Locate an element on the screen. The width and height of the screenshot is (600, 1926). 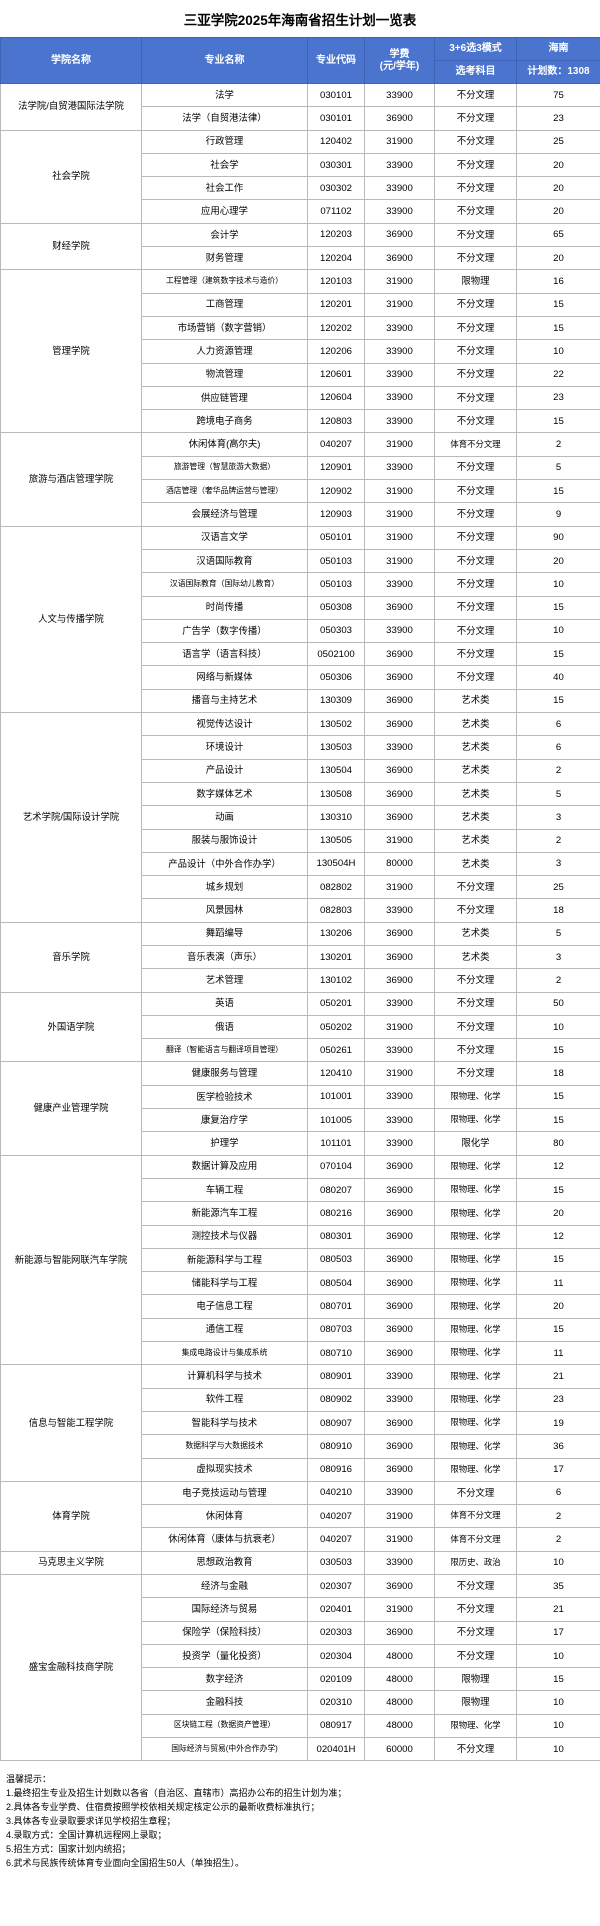
cell-major: 工程管理（建筑数字技术与造价） is located at coordinates (224, 281).